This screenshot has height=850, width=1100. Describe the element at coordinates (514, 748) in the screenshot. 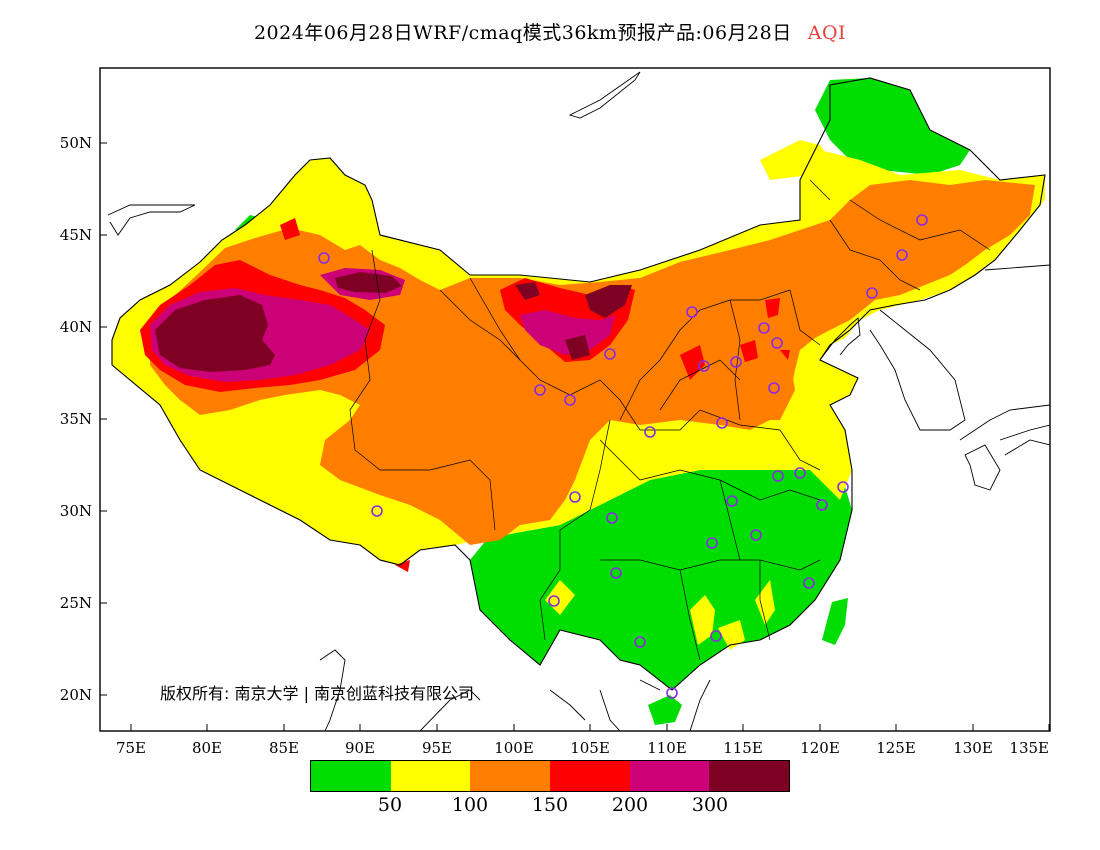

I see `lon-tick-label: 100E` at that location.